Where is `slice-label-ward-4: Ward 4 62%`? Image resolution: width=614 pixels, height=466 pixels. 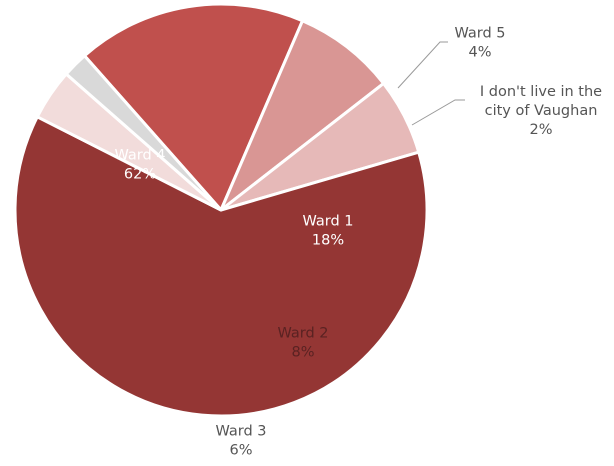 slice-label-ward-4: Ward 4 62% is located at coordinates (139, 165).